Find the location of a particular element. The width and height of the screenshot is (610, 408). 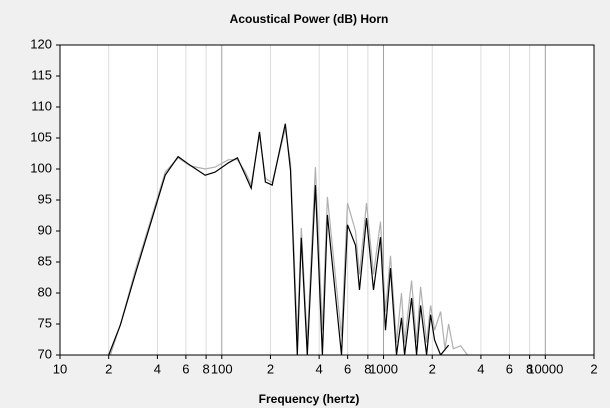

x-tick-label: 10 is located at coordinates (60, 368).